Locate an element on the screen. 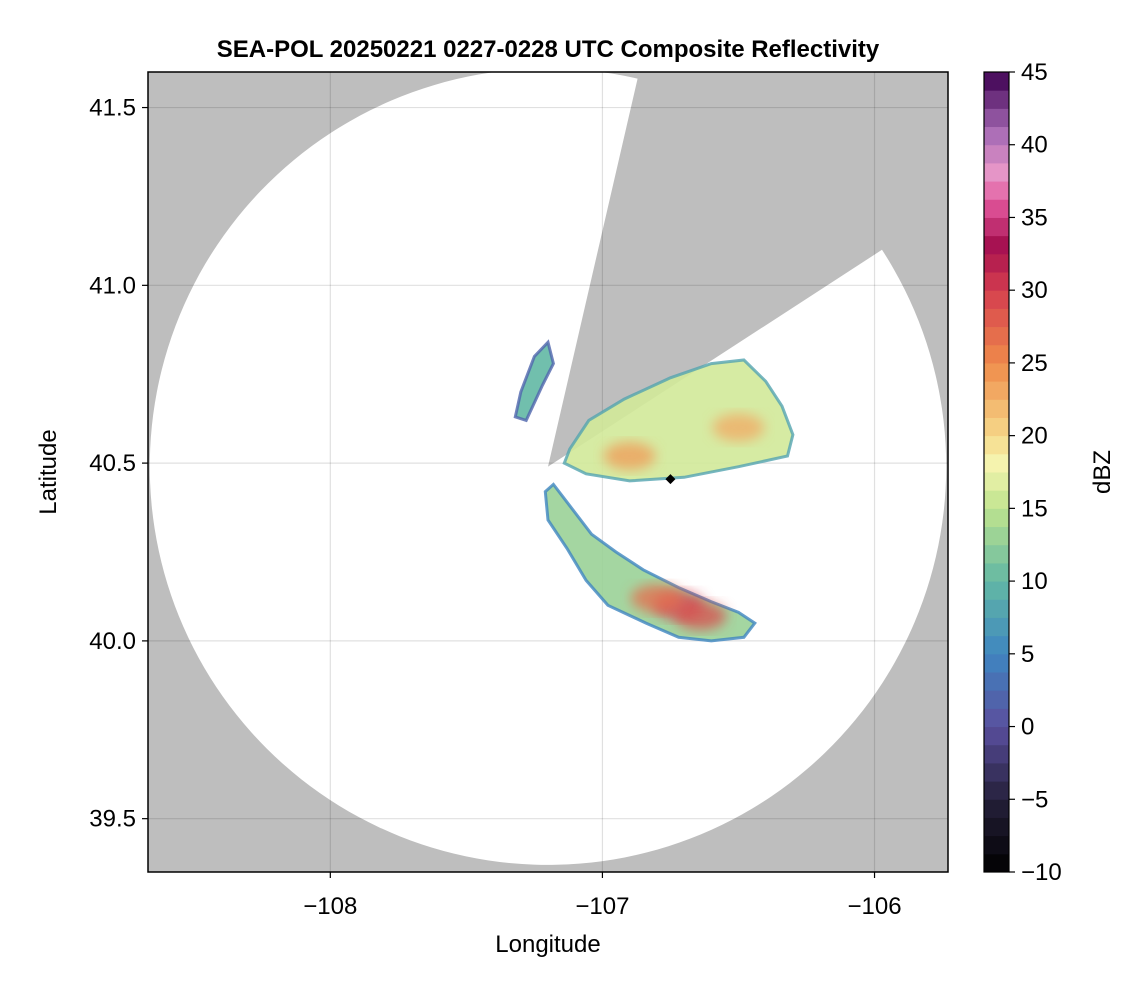 The image size is (1146, 990). y-tick-label: 41.0 is located at coordinates (112, 285).